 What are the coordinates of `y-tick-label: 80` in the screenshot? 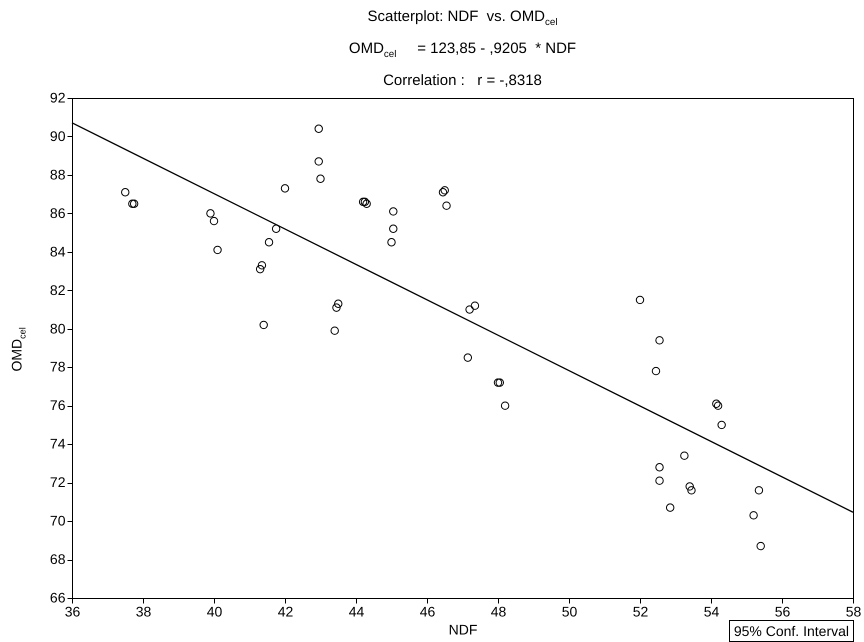 It's located at (58, 328).